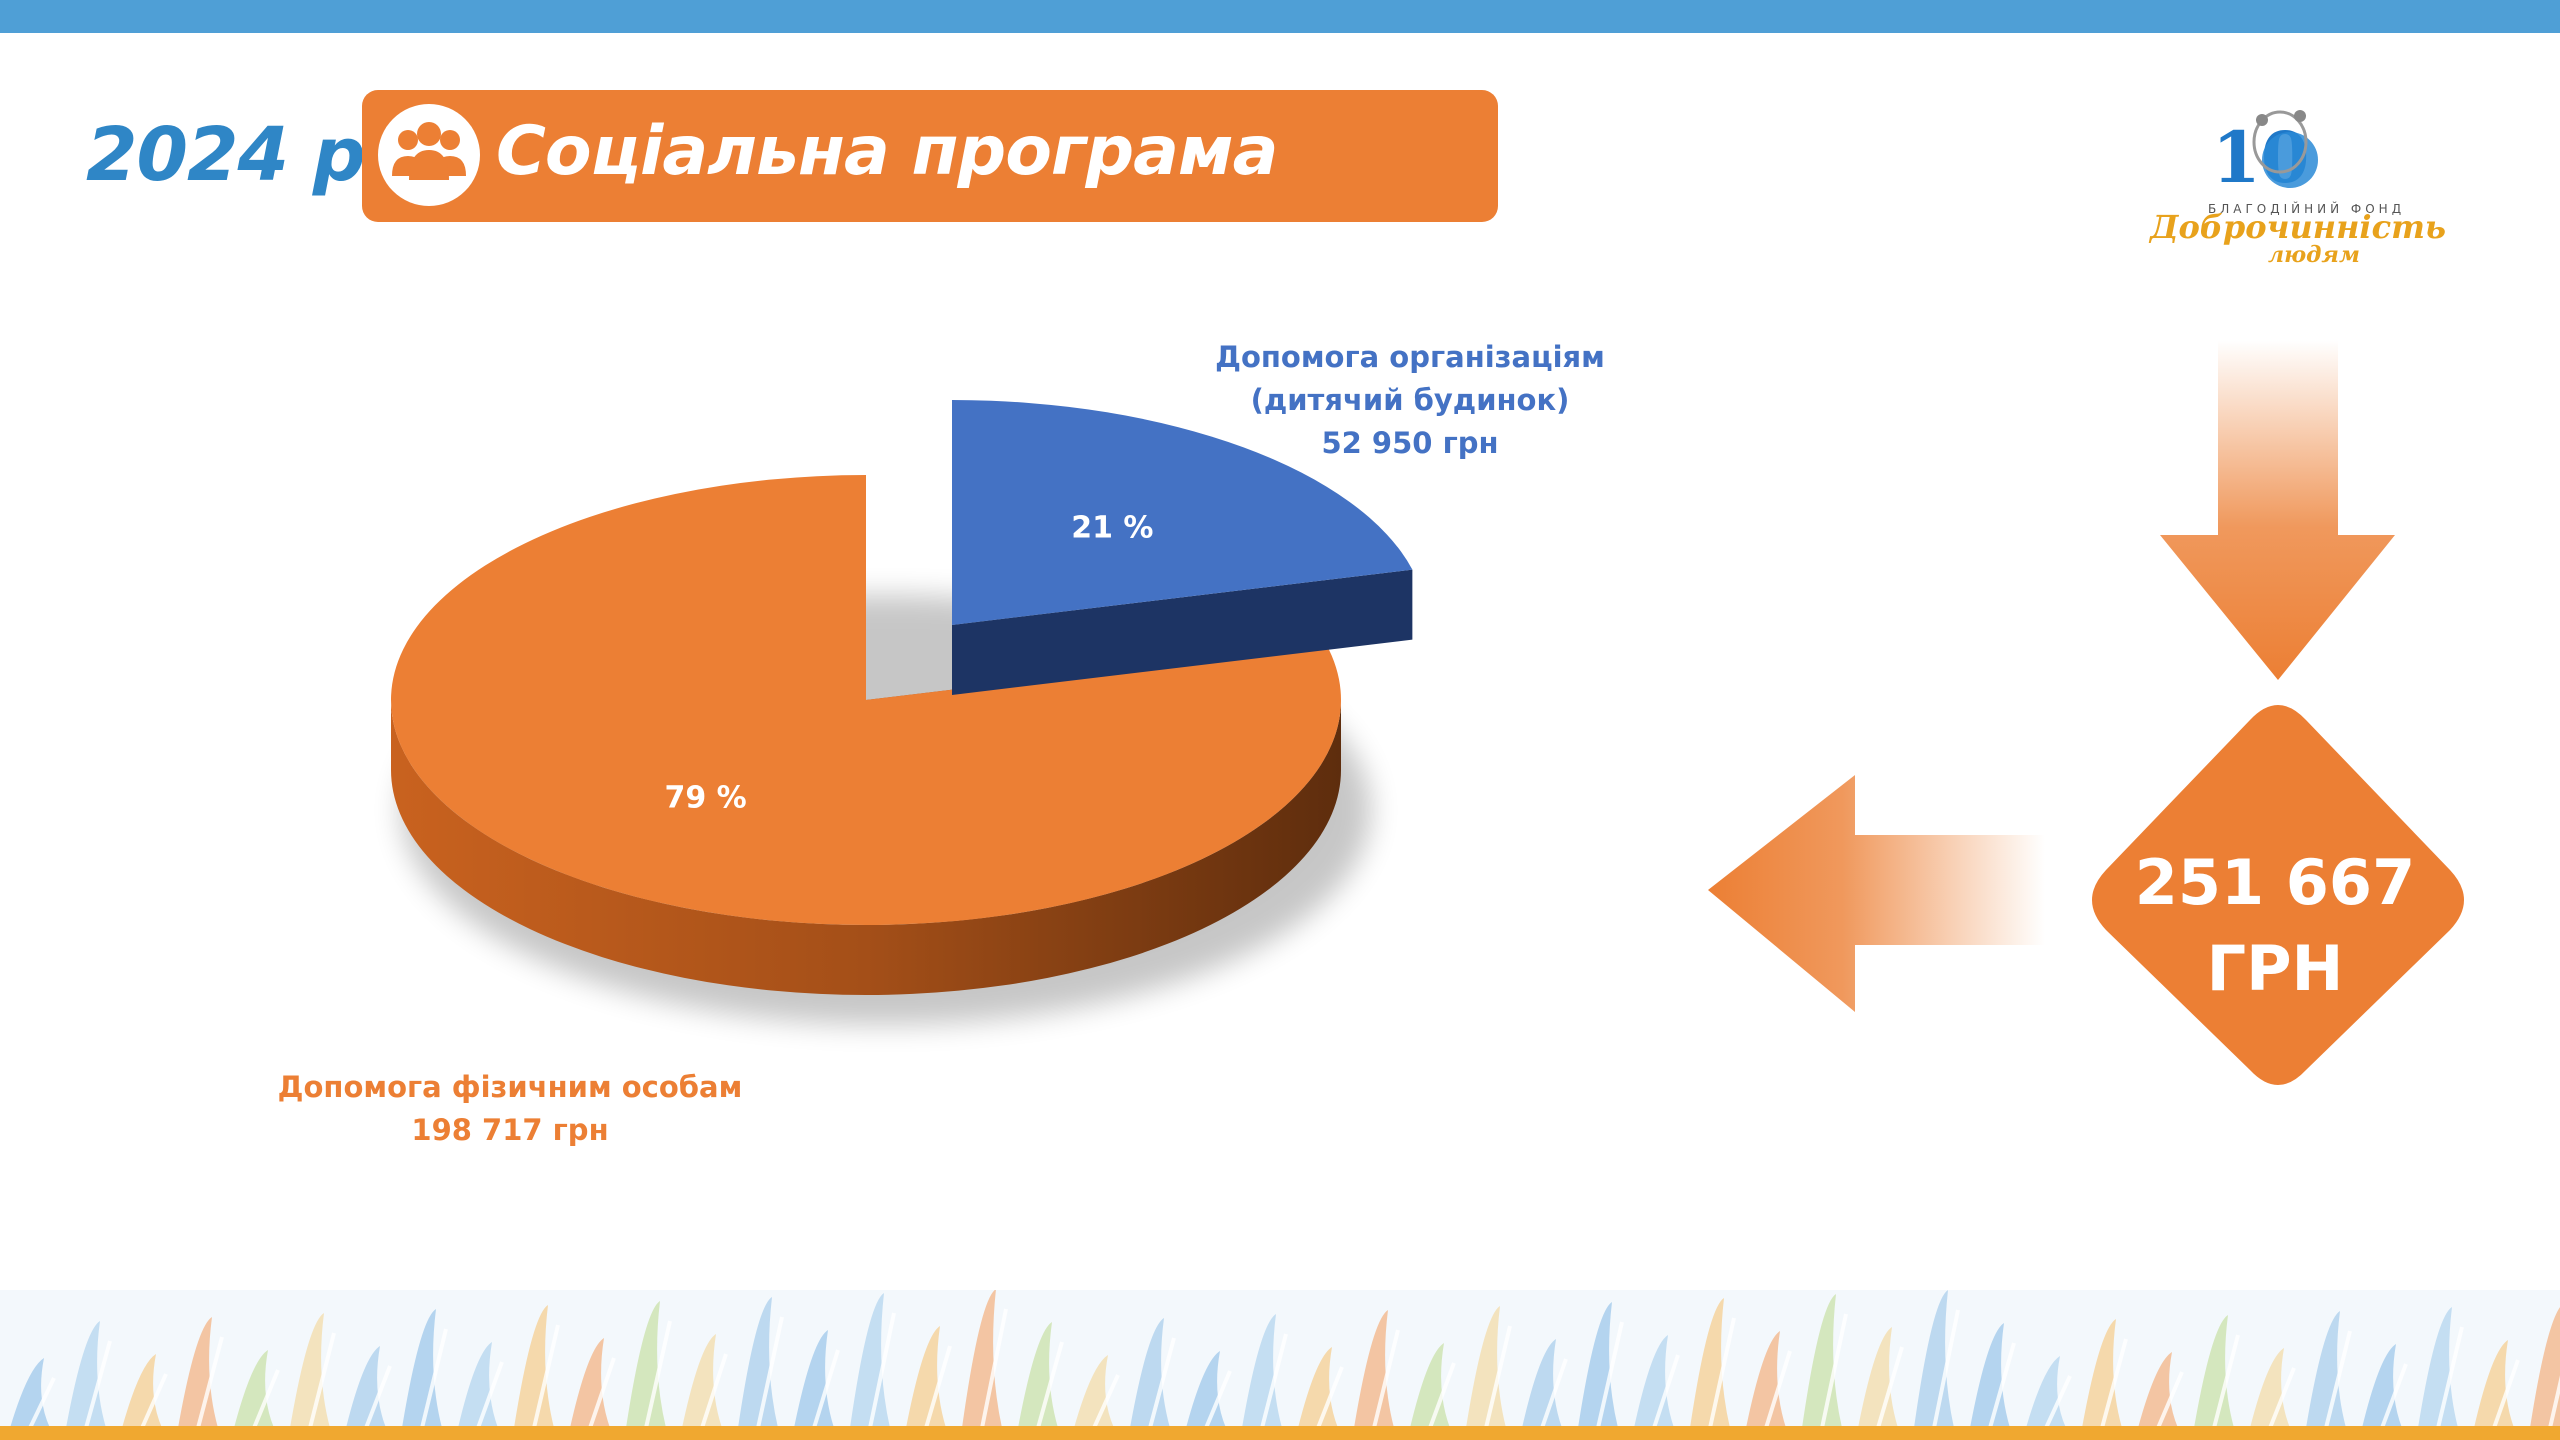 Image resolution: width=2560 pixels, height=1440 pixels. What do you see at coordinates (239, 155) in the screenshot?
I see `year-title: 2024 р.` at bounding box center [239, 155].